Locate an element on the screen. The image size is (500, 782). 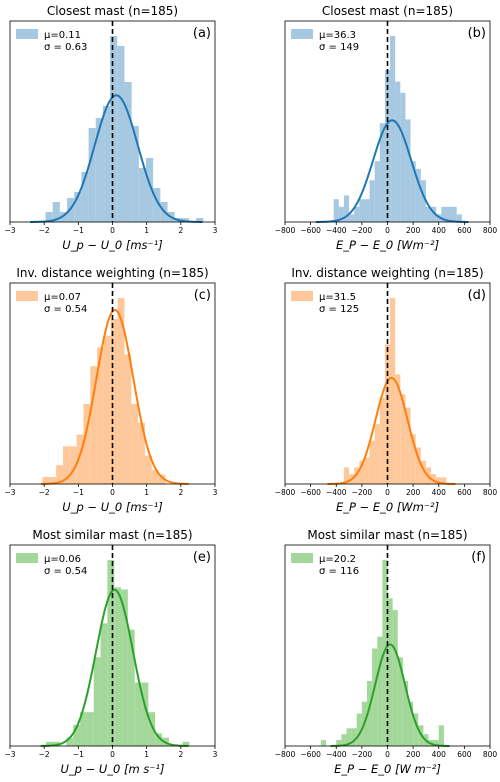
x-tick-label: −3 is located at coordinates (9, 754).